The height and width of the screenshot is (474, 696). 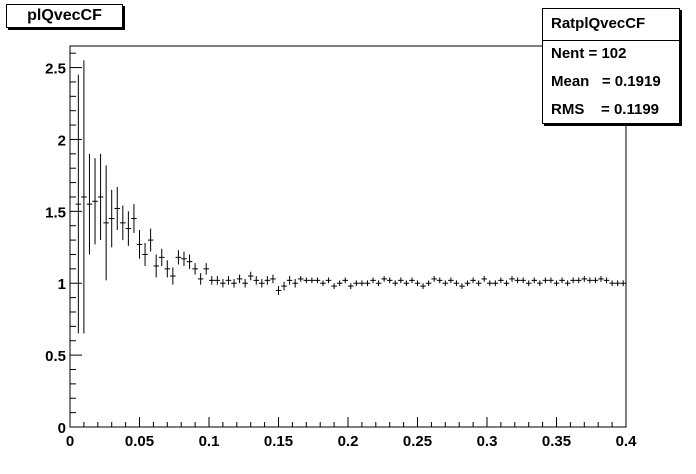 What do you see at coordinates (598, 23) in the screenshot?
I see `stats-histogram-name: RatplQvecCF` at bounding box center [598, 23].